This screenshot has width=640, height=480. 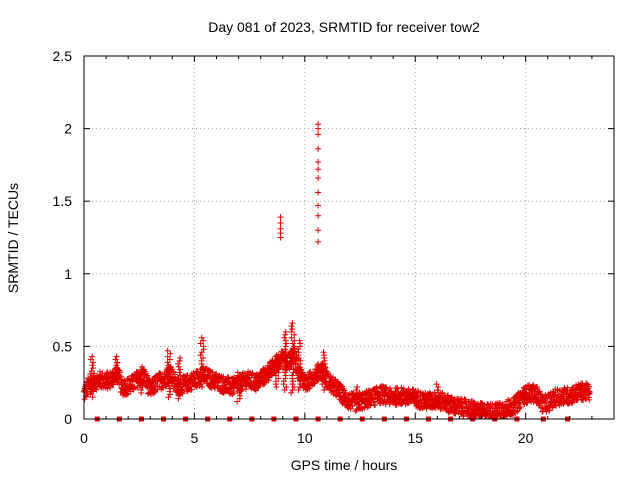 What do you see at coordinates (344, 465) in the screenshot?
I see `x-axis-label: GPS time / hours` at bounding box center [344, 465].